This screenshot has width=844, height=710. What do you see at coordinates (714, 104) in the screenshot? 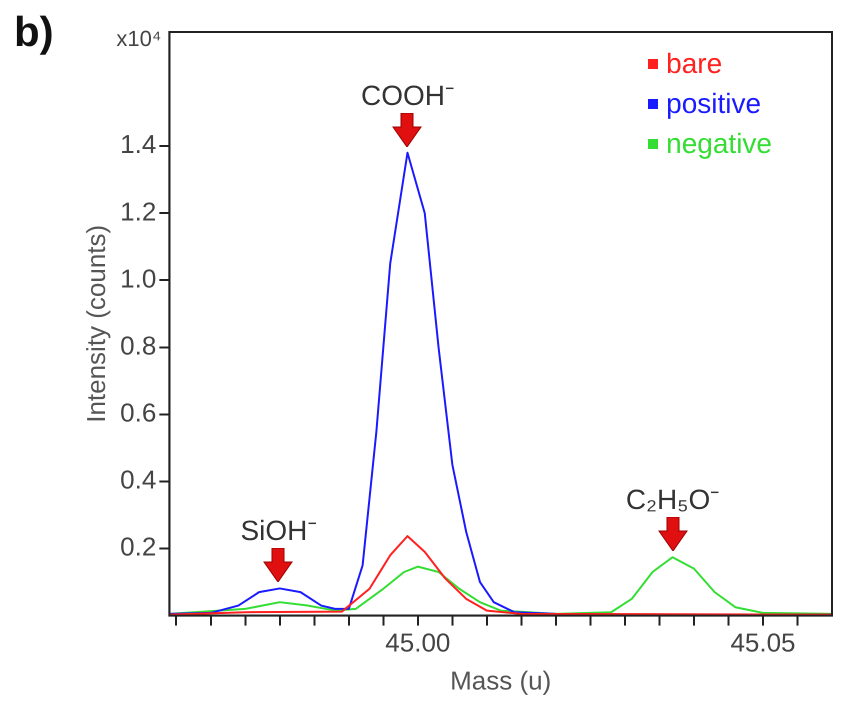
I see `legend-label: positive` at bounding box center [714, 104].